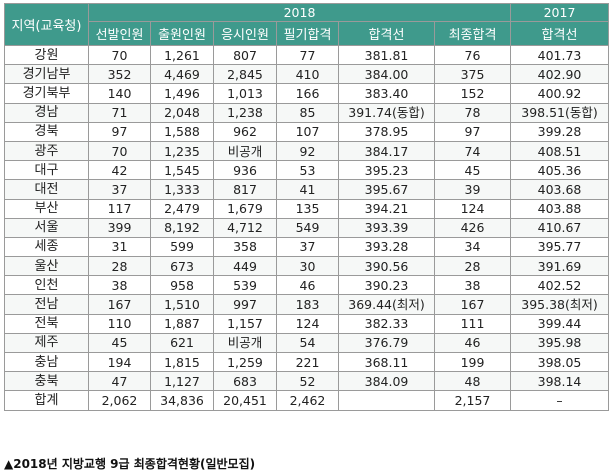 The width and height of the screenshot is (612, 473). I want to click on cell-applicants: 621, so click(182, 343).